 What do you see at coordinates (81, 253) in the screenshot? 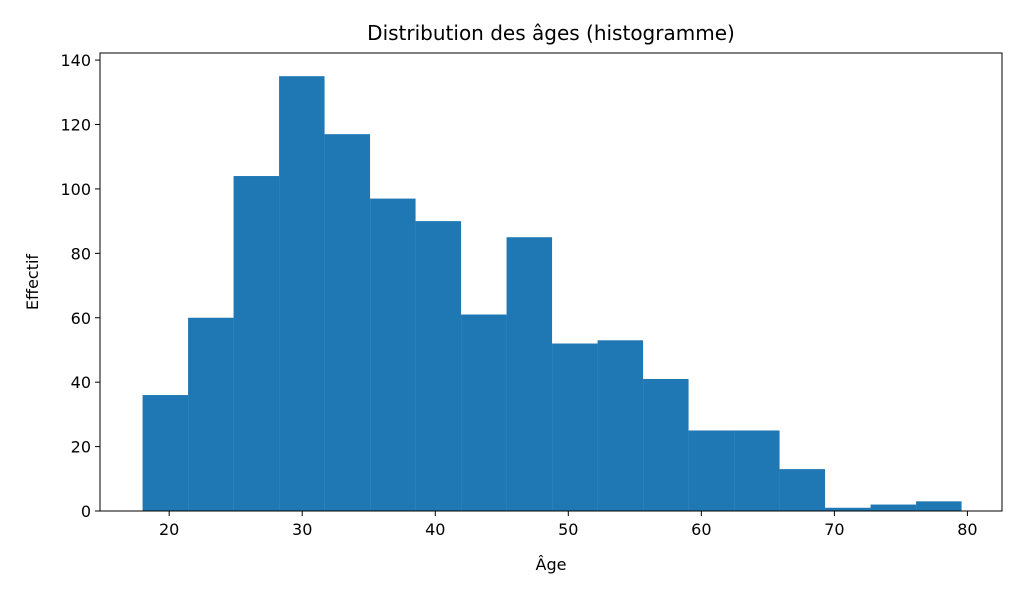
I see `y-tick-label: 80` at bounding box center [81, 253].